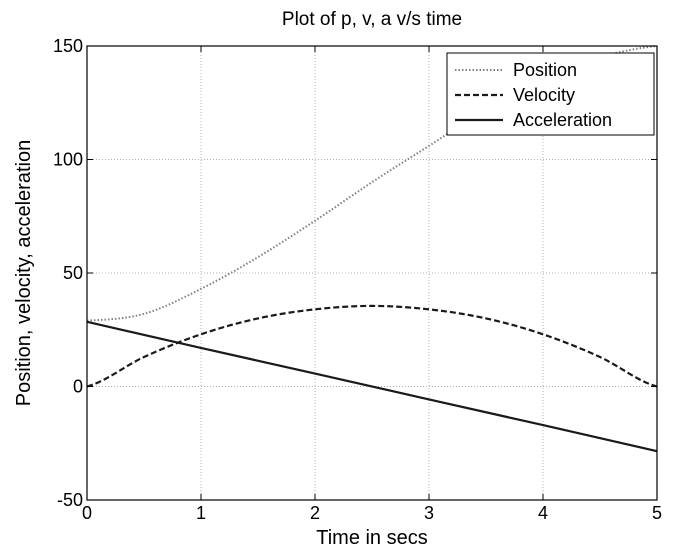  I want to click on y-tick-label: 50, so click(73, 273).